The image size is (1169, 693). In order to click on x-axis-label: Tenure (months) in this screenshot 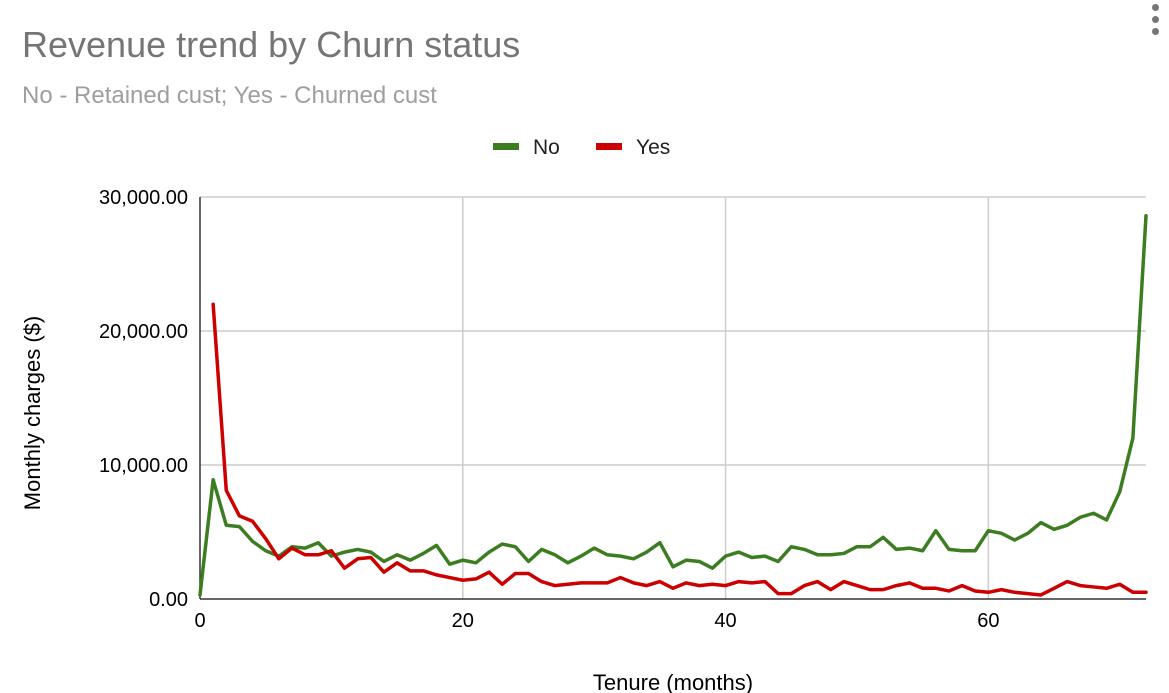, I will do `click(673, 681)`.